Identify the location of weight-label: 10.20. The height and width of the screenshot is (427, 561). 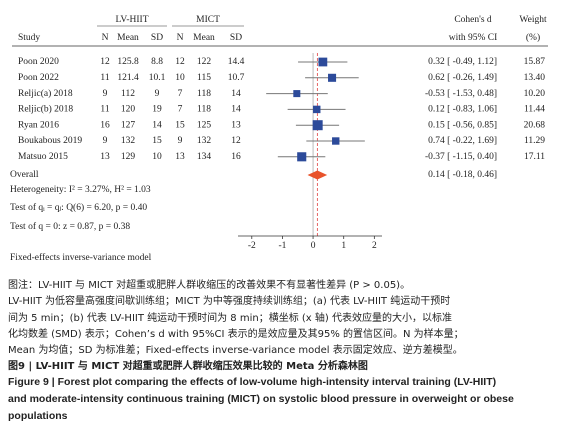
(535, 94).